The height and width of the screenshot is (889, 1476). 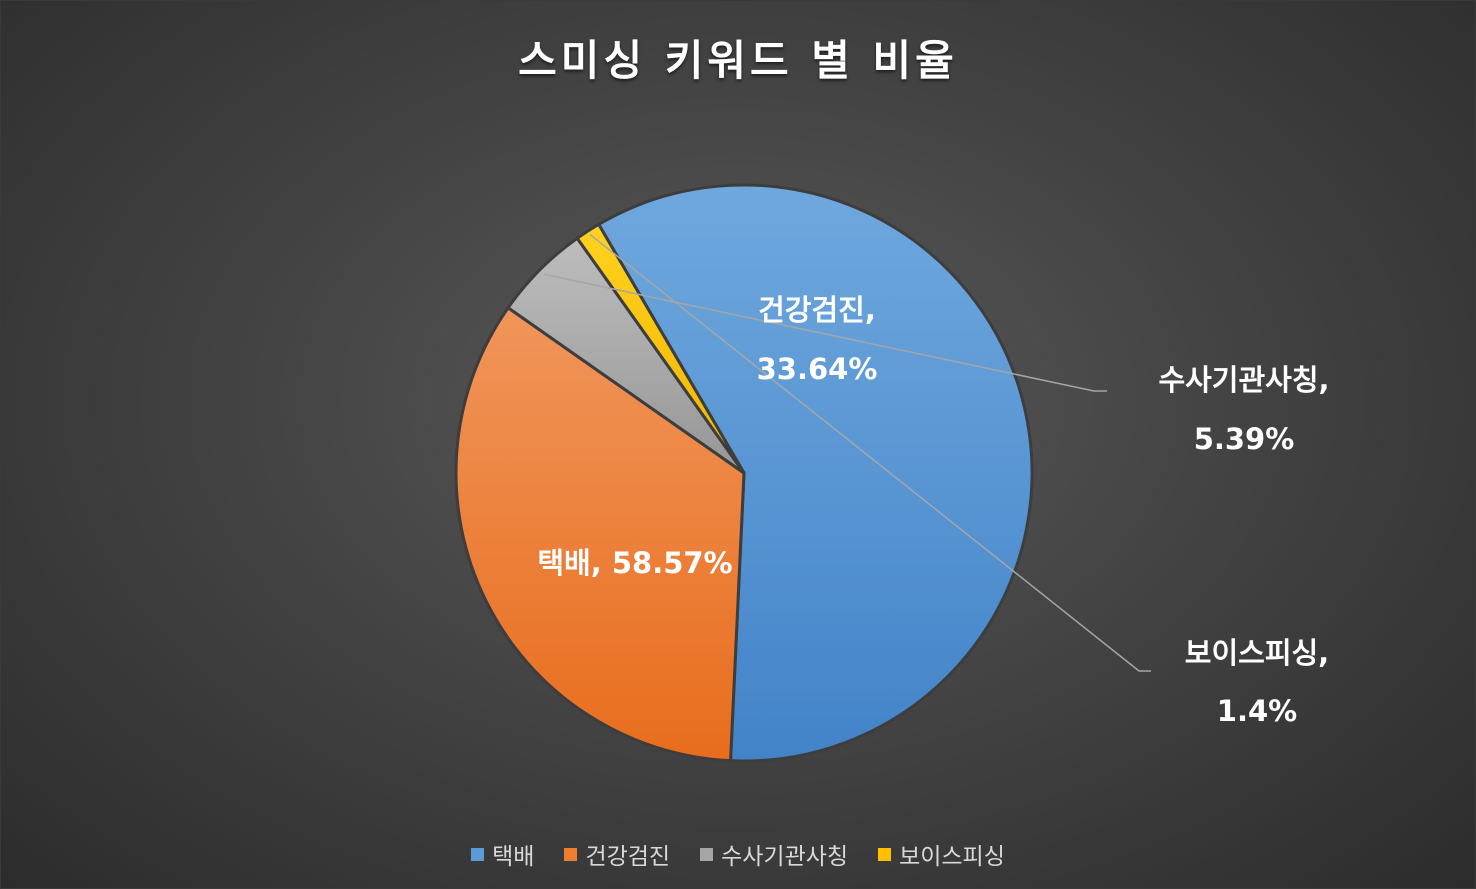 I want to click on legend-label-3: 수사기관사칭, so click(x=785, y=857).